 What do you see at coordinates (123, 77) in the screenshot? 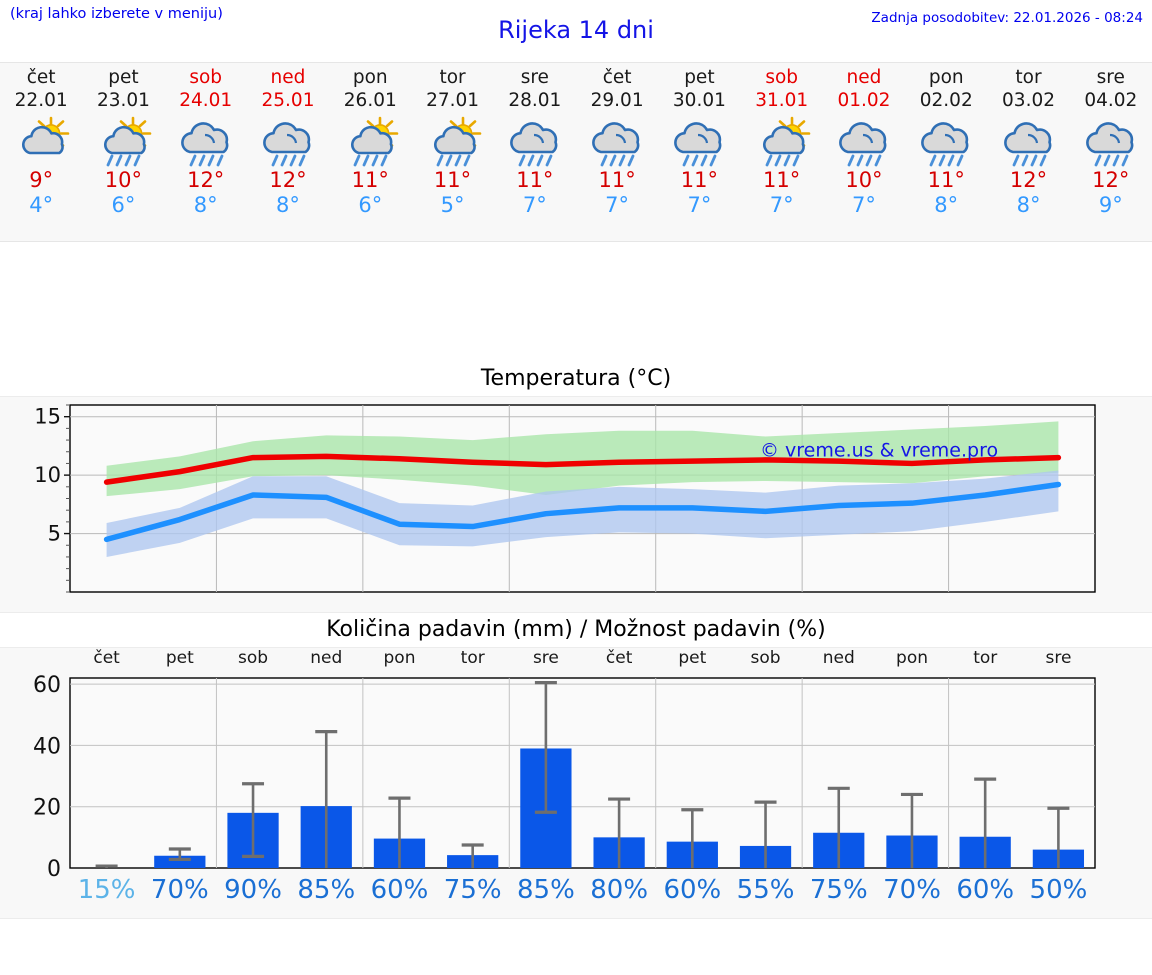
I see `day-name: pet` at bounding box center [123, 77].